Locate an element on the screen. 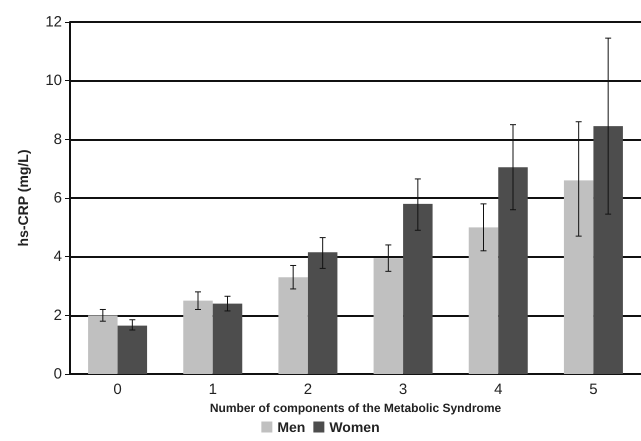  x-tick-label: 0 is located at coordinates (117, 389).